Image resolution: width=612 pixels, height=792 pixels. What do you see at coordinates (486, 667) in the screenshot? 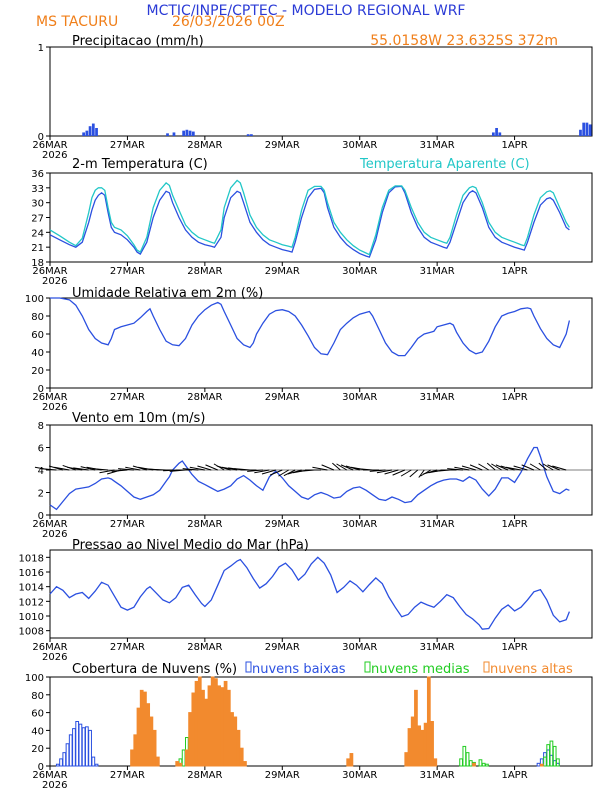
I see `legend-swatch` at bounding box center [486, 667].